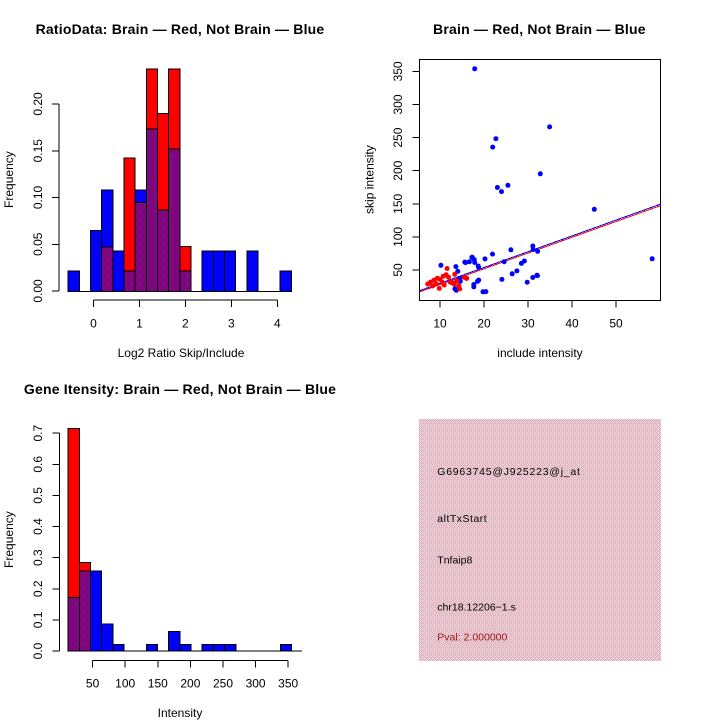  I want to click on svg-text: 3, so click(231, 324).